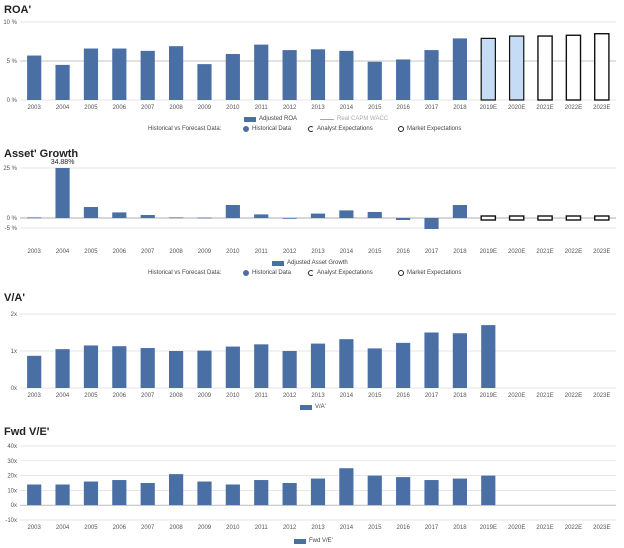 This screenshot has height=548, width=624. I want to click on roa-legend-label: Adjusted ROA, so click(278, 119).